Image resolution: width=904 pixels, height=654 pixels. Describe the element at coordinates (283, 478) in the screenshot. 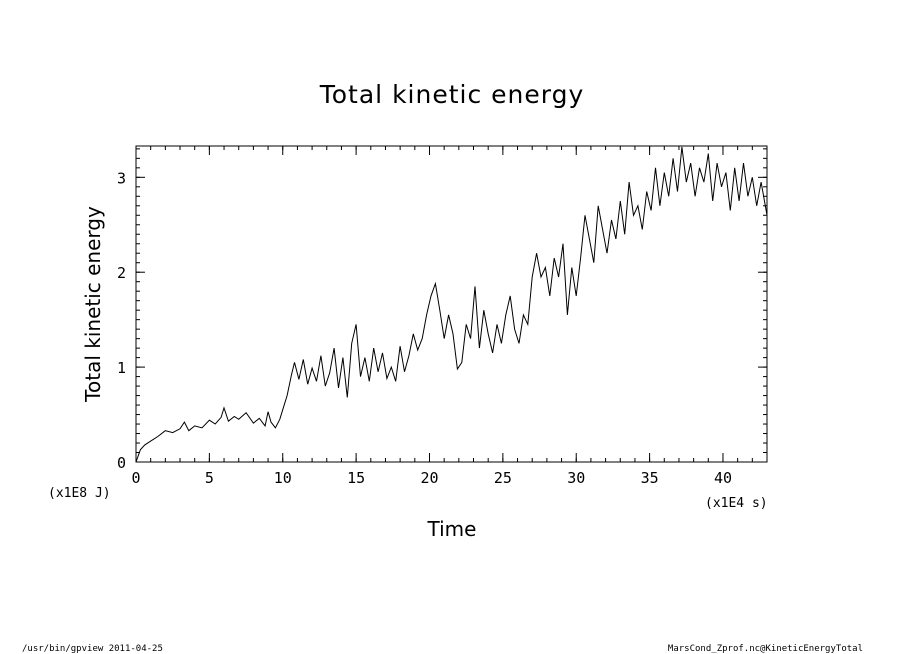

I see `x-tick-label: 10` at that location.